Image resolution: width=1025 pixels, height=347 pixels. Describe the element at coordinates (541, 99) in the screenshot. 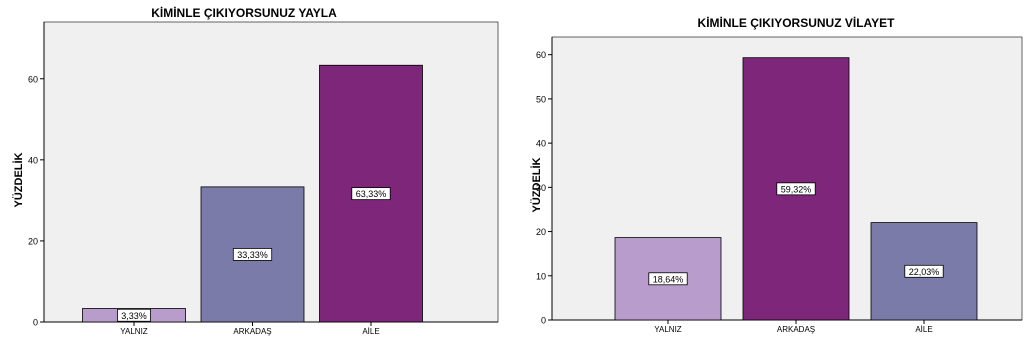

I see `y-tick-label: 50` at that location.